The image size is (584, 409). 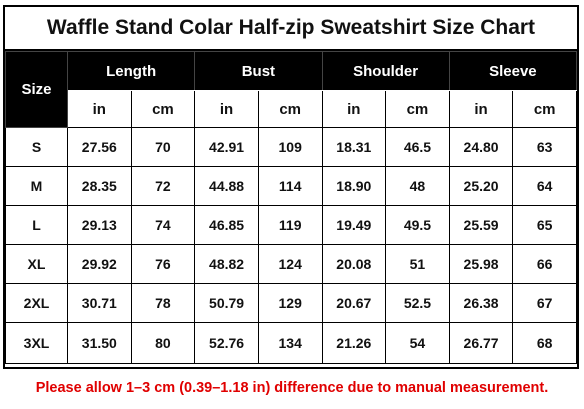 What do you see at coordinates (385, 71) in the screenshot?
I see `shoulder-header: Shoulder` at bounding box center [385, 71].